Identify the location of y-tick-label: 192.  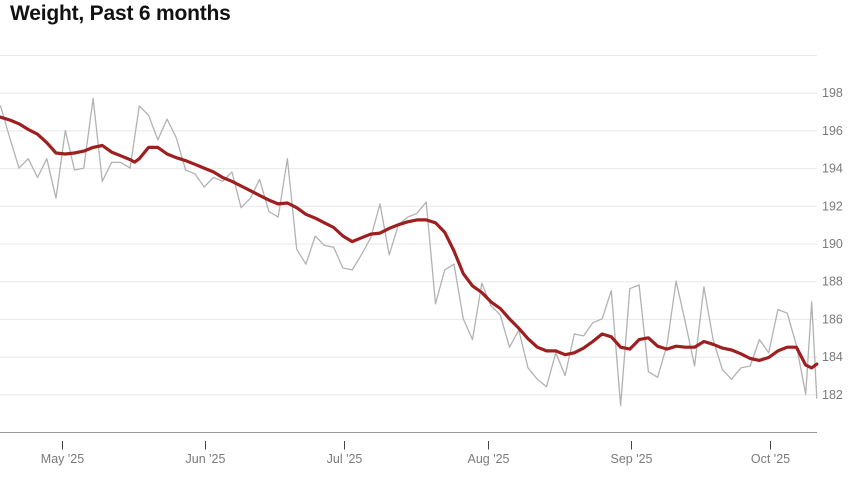
(832, 206).